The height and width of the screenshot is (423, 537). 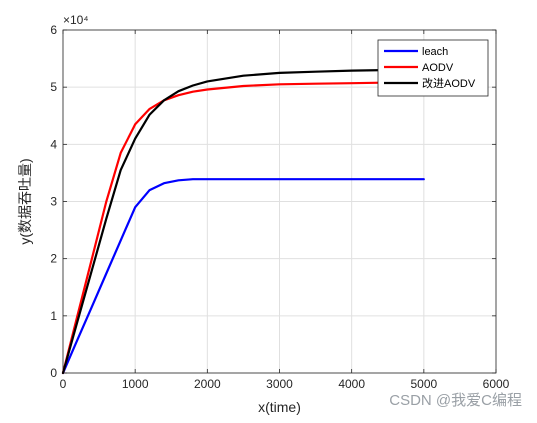 I want to click on y-tick-label: 6, so click(x=53, y=30).